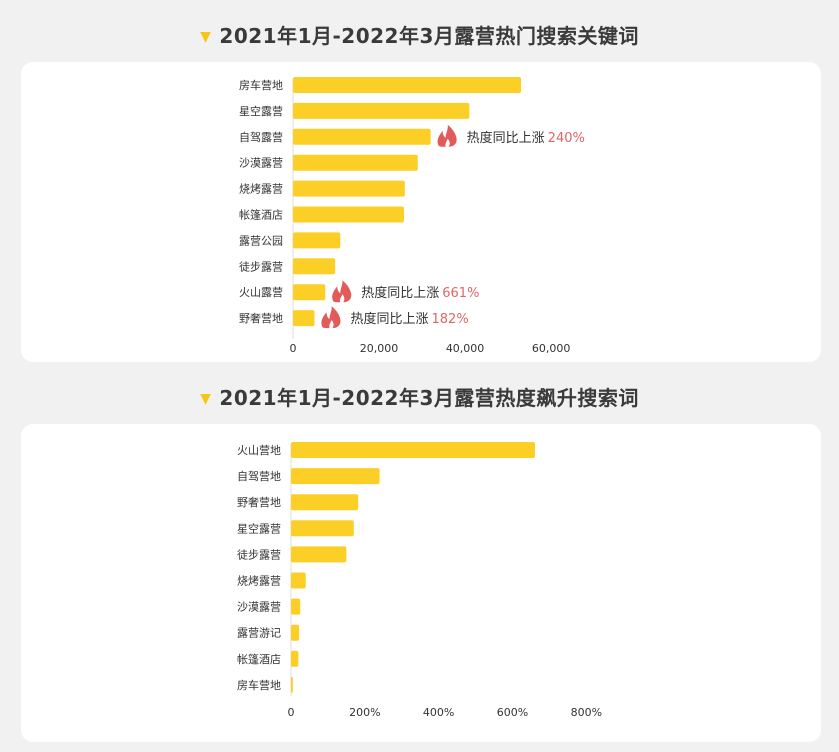 This screenshot has width=839, height=752. I want to click on category-label: 火山营地, so click(259, 450).